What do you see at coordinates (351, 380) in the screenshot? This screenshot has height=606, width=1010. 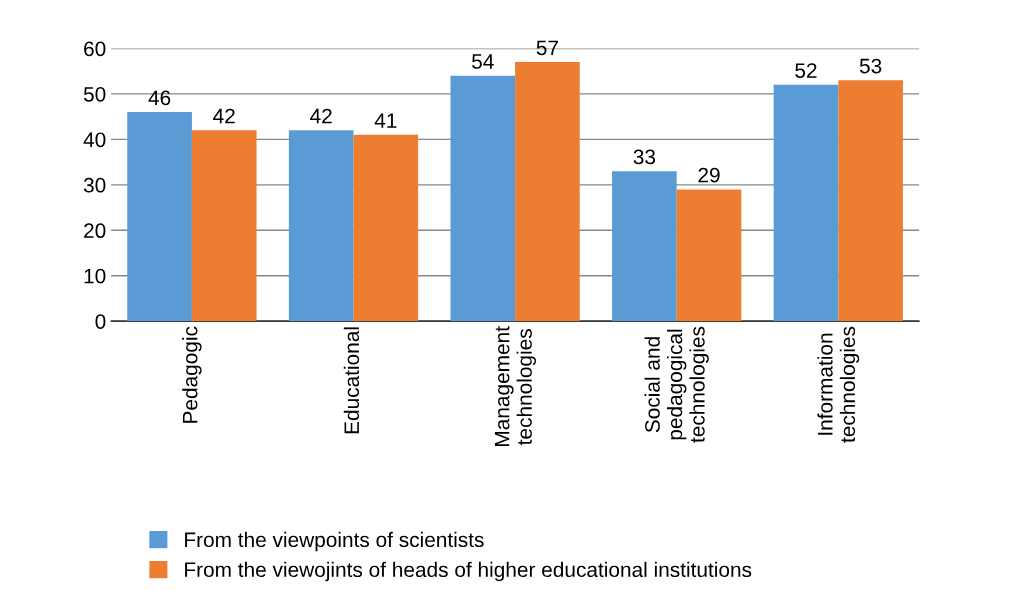 I see `x-tick-label: Educational` at bounding box center [351, 380].